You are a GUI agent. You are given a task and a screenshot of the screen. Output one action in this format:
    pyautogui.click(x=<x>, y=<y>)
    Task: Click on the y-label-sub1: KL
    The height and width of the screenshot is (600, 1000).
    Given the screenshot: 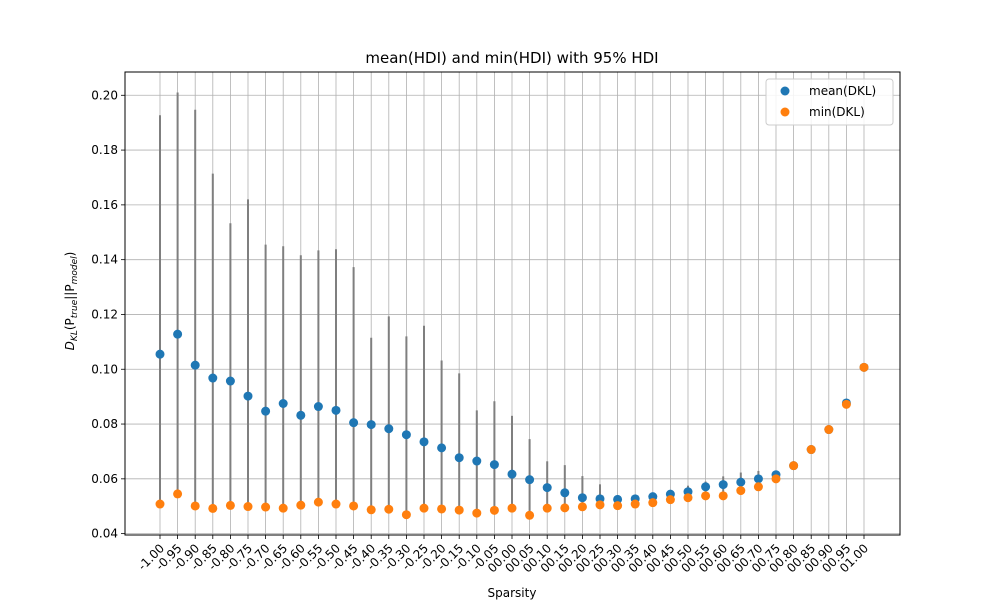 What is the action you would take?
    pyautogui.click(x=75, y=335)
    